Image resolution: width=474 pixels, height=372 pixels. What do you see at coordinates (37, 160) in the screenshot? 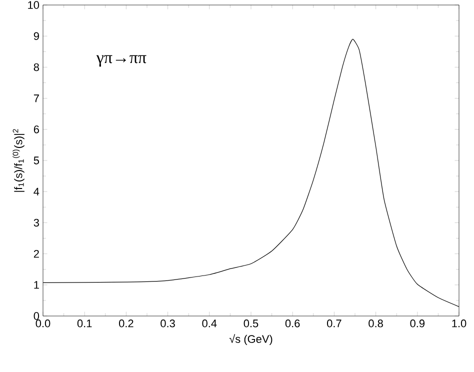
I see `y-tick-label: 5` at bounding box center [37, 160].